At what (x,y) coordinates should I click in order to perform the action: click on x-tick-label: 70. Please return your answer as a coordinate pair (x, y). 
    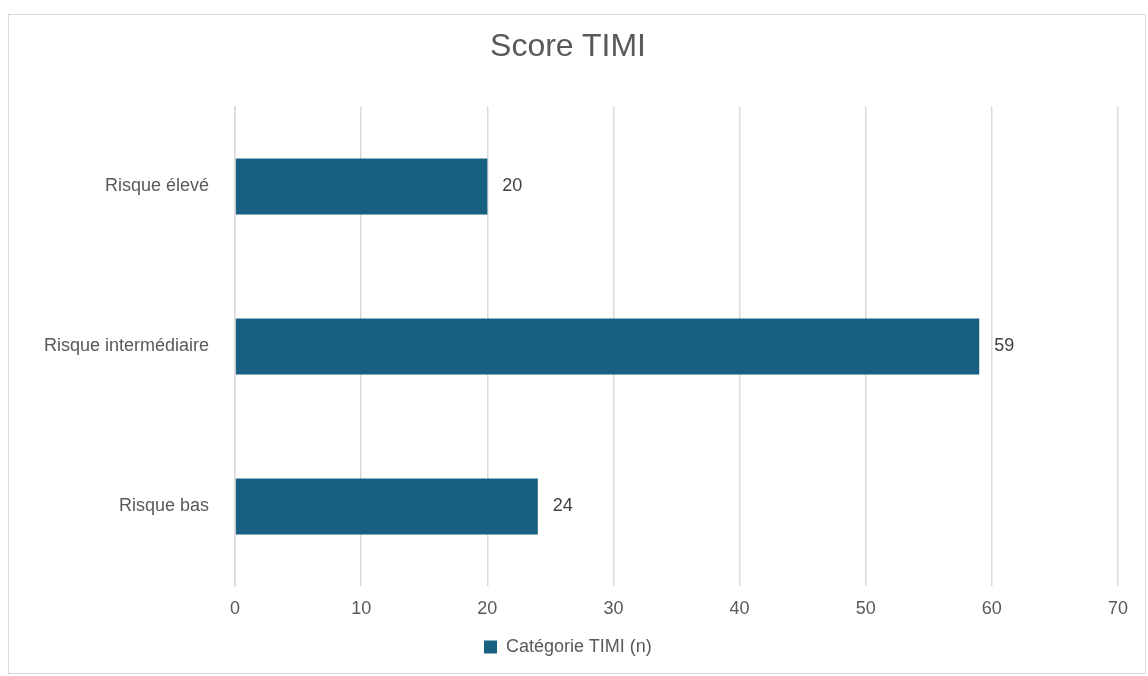
    Looking at the image, I should click on (1118, 608).